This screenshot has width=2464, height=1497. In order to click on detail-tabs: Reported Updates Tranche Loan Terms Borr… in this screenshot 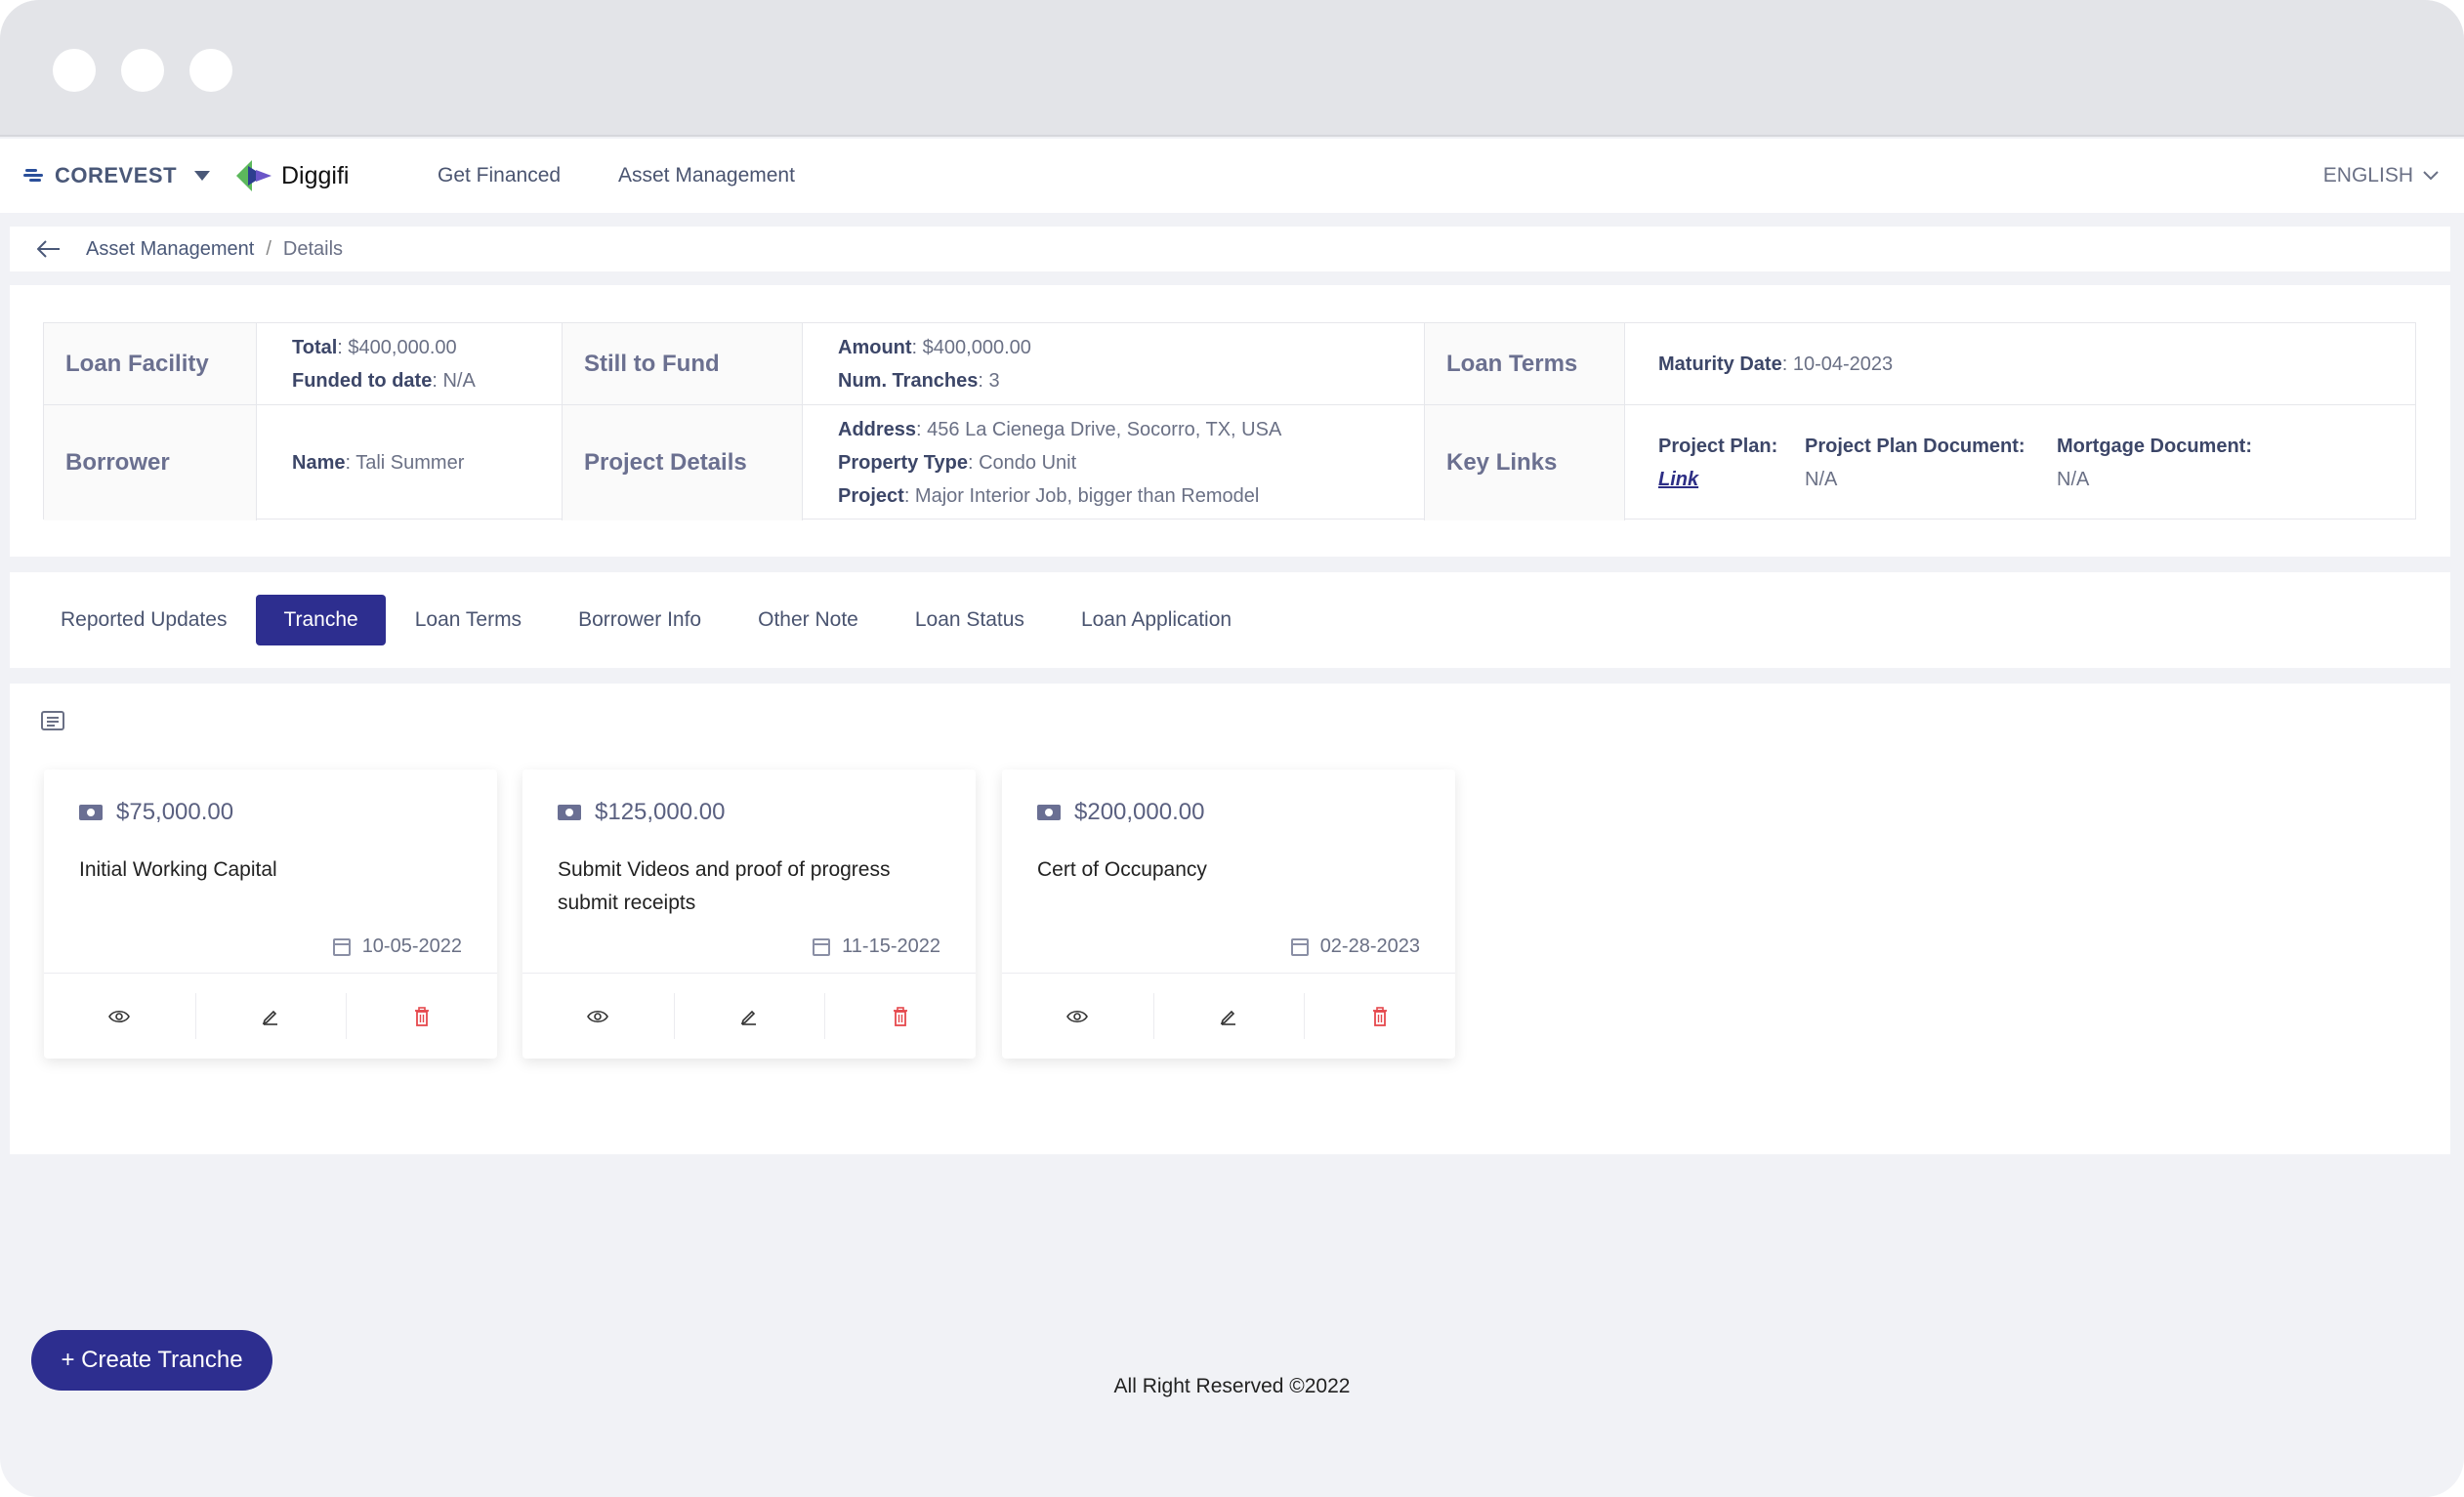, I will do `click(1230, 620)`.